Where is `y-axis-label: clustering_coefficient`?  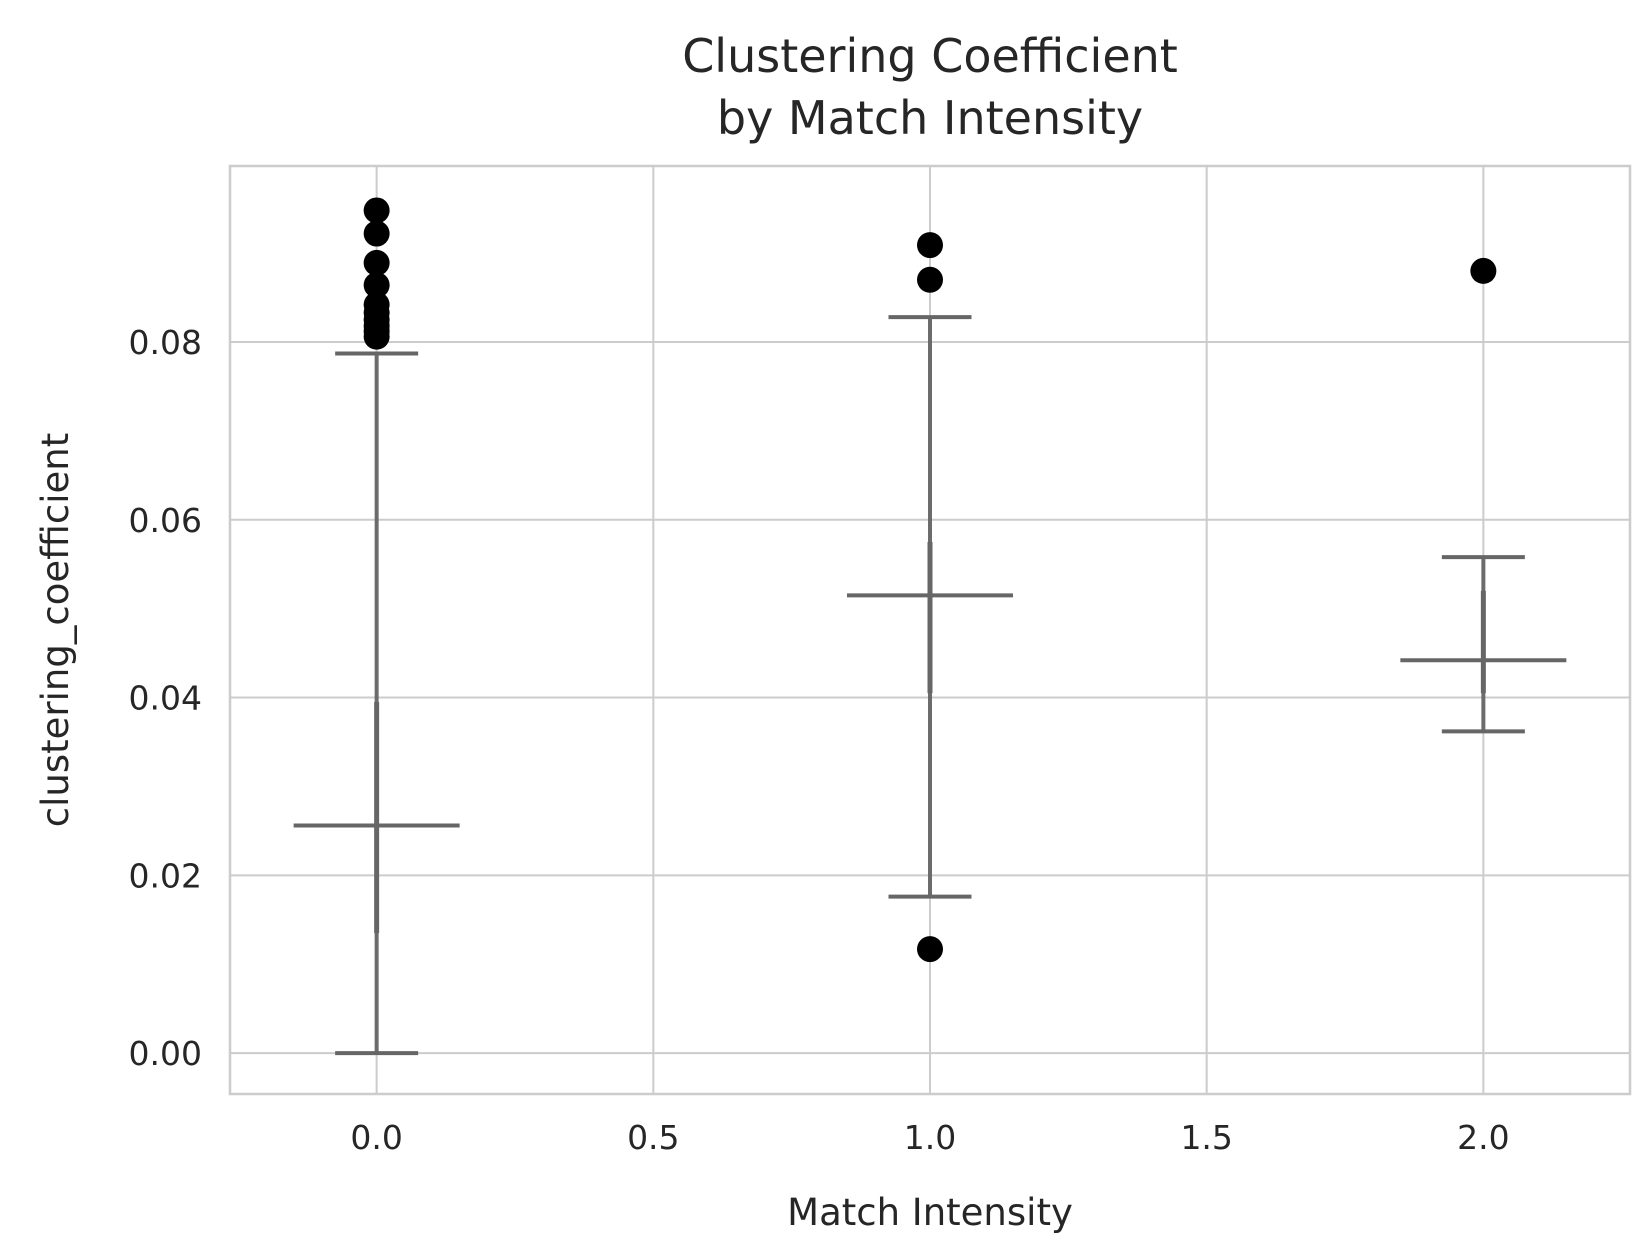
y-axis-label: clustering_coefficient is located at coordinates (55, 630).